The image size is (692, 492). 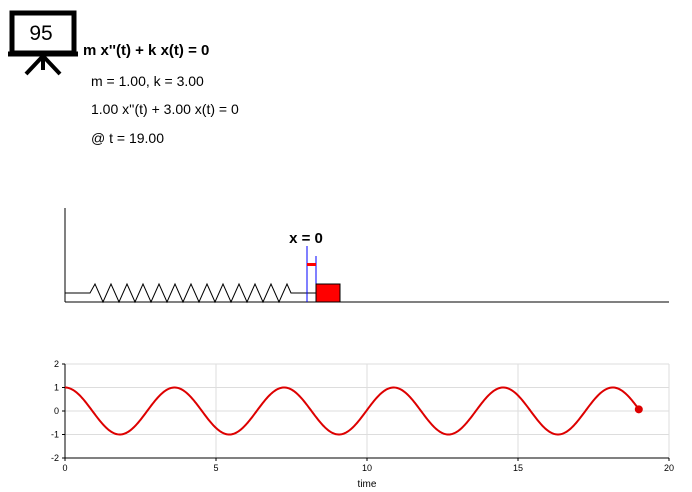 What do you see at coordinates (638, 409) in the screenshot?
I see `current-position-point` at bounding box center [638, 409].